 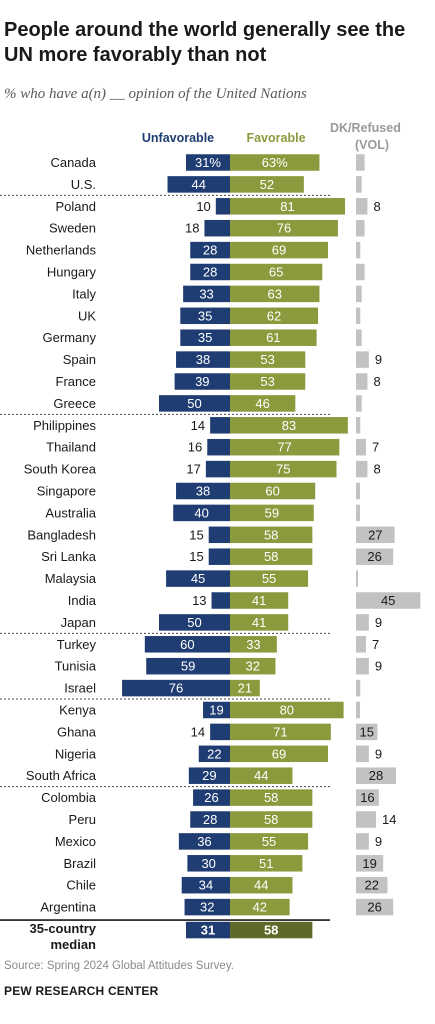 What do you see at coordinates (68, 907) in the screenshot?
I see `country-label: Argentina` at bounding box center [68, 907].